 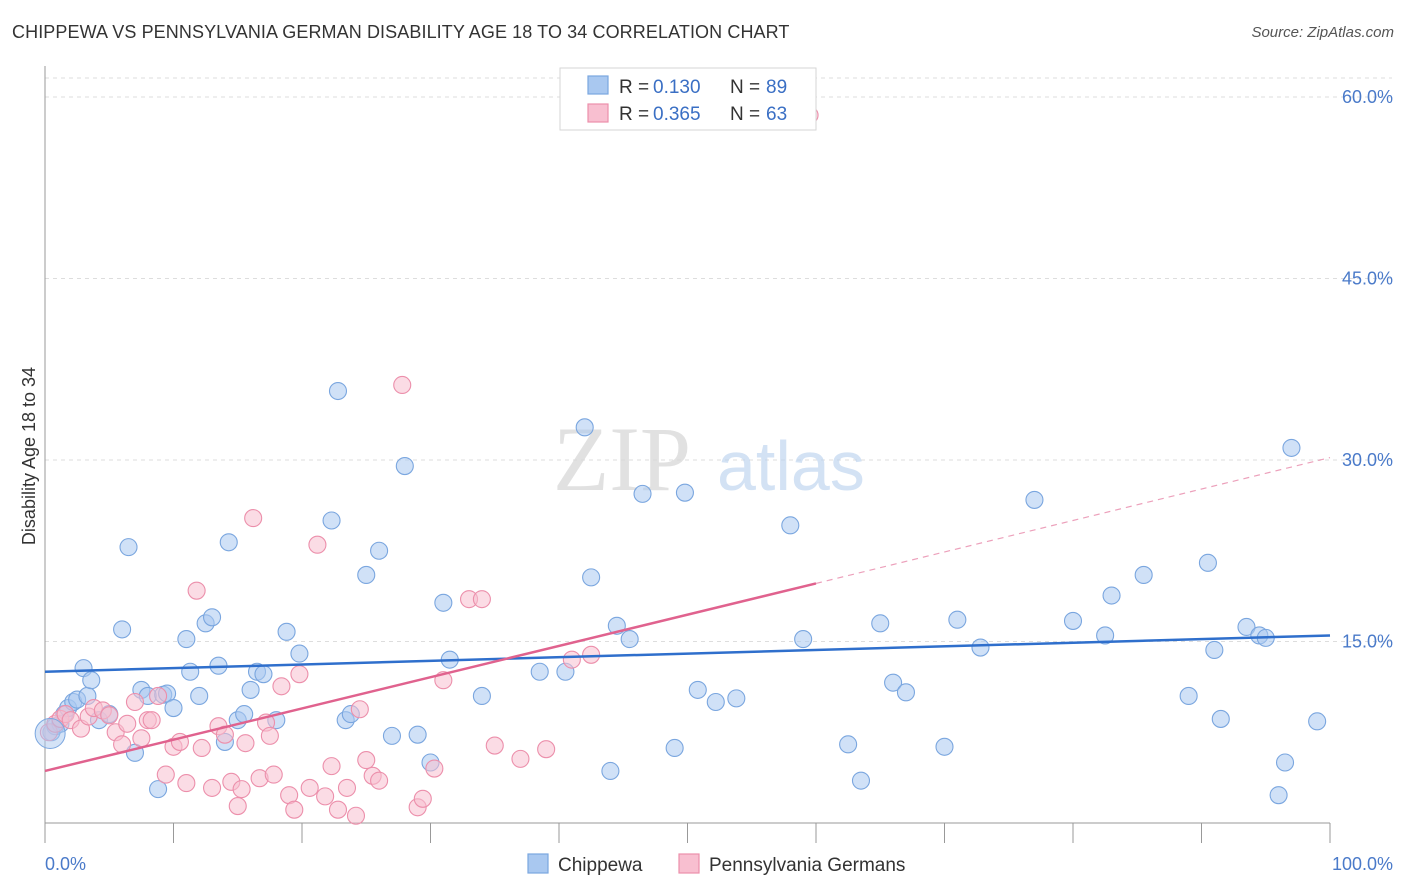 What do you see at coordinates (745, 87) in the screenshot?
I see `legend-n-label-chippewa: N =` at bounding box center [745, 87].